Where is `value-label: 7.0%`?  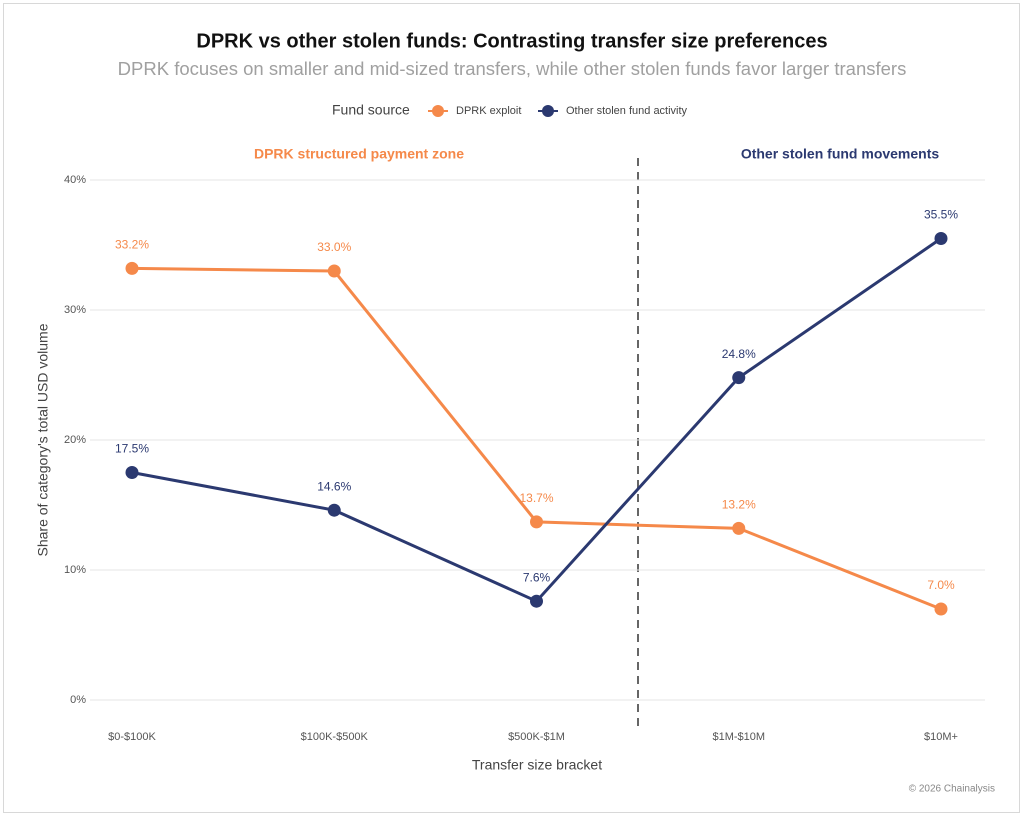
value-label: 7.0% is located at coordinates (941, 585).